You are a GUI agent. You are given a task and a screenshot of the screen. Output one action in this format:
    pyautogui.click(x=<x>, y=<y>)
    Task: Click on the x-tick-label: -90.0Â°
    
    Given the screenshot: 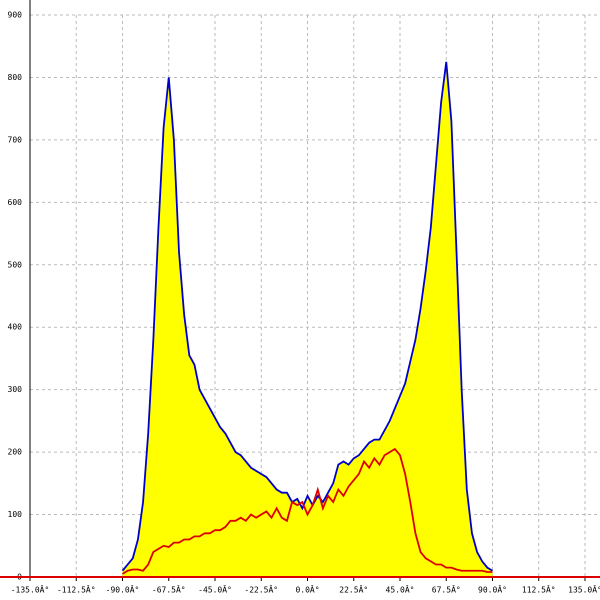 What is the action you would take?
    pyautogui.click(x=123, y=589)
    